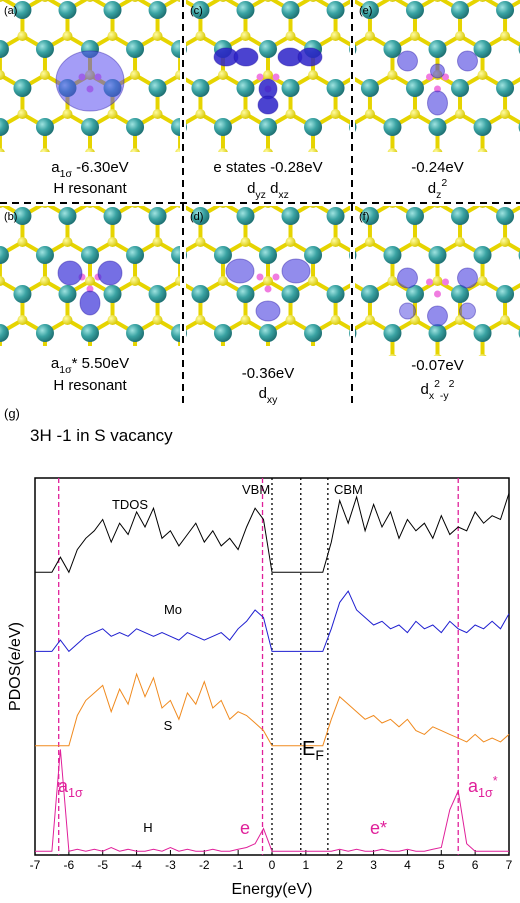  Describe the element at coordinates (348, 489) in the screenshot. I see `text-part: CBM` at that location.